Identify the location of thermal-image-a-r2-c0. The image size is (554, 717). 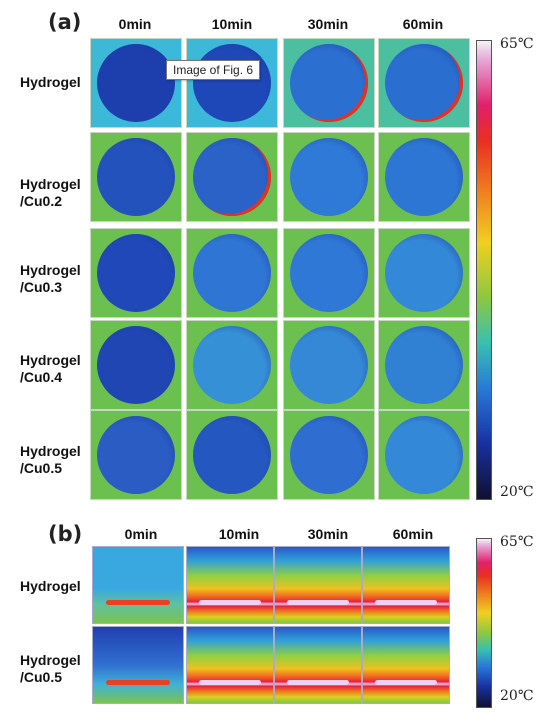
(136, 273).